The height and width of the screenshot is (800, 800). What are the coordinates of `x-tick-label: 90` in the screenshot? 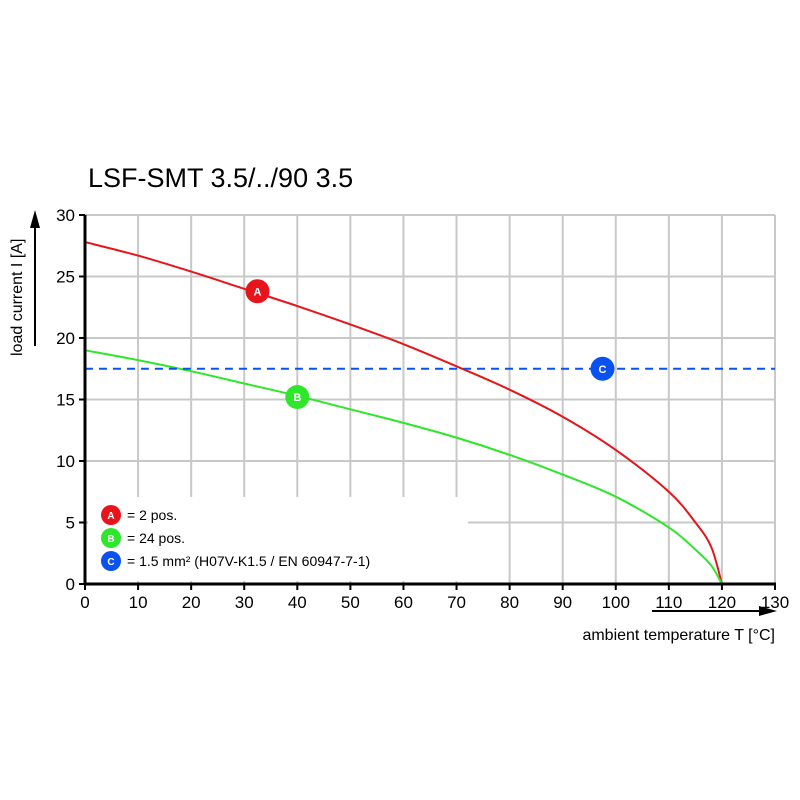 It's located at (562, 602).